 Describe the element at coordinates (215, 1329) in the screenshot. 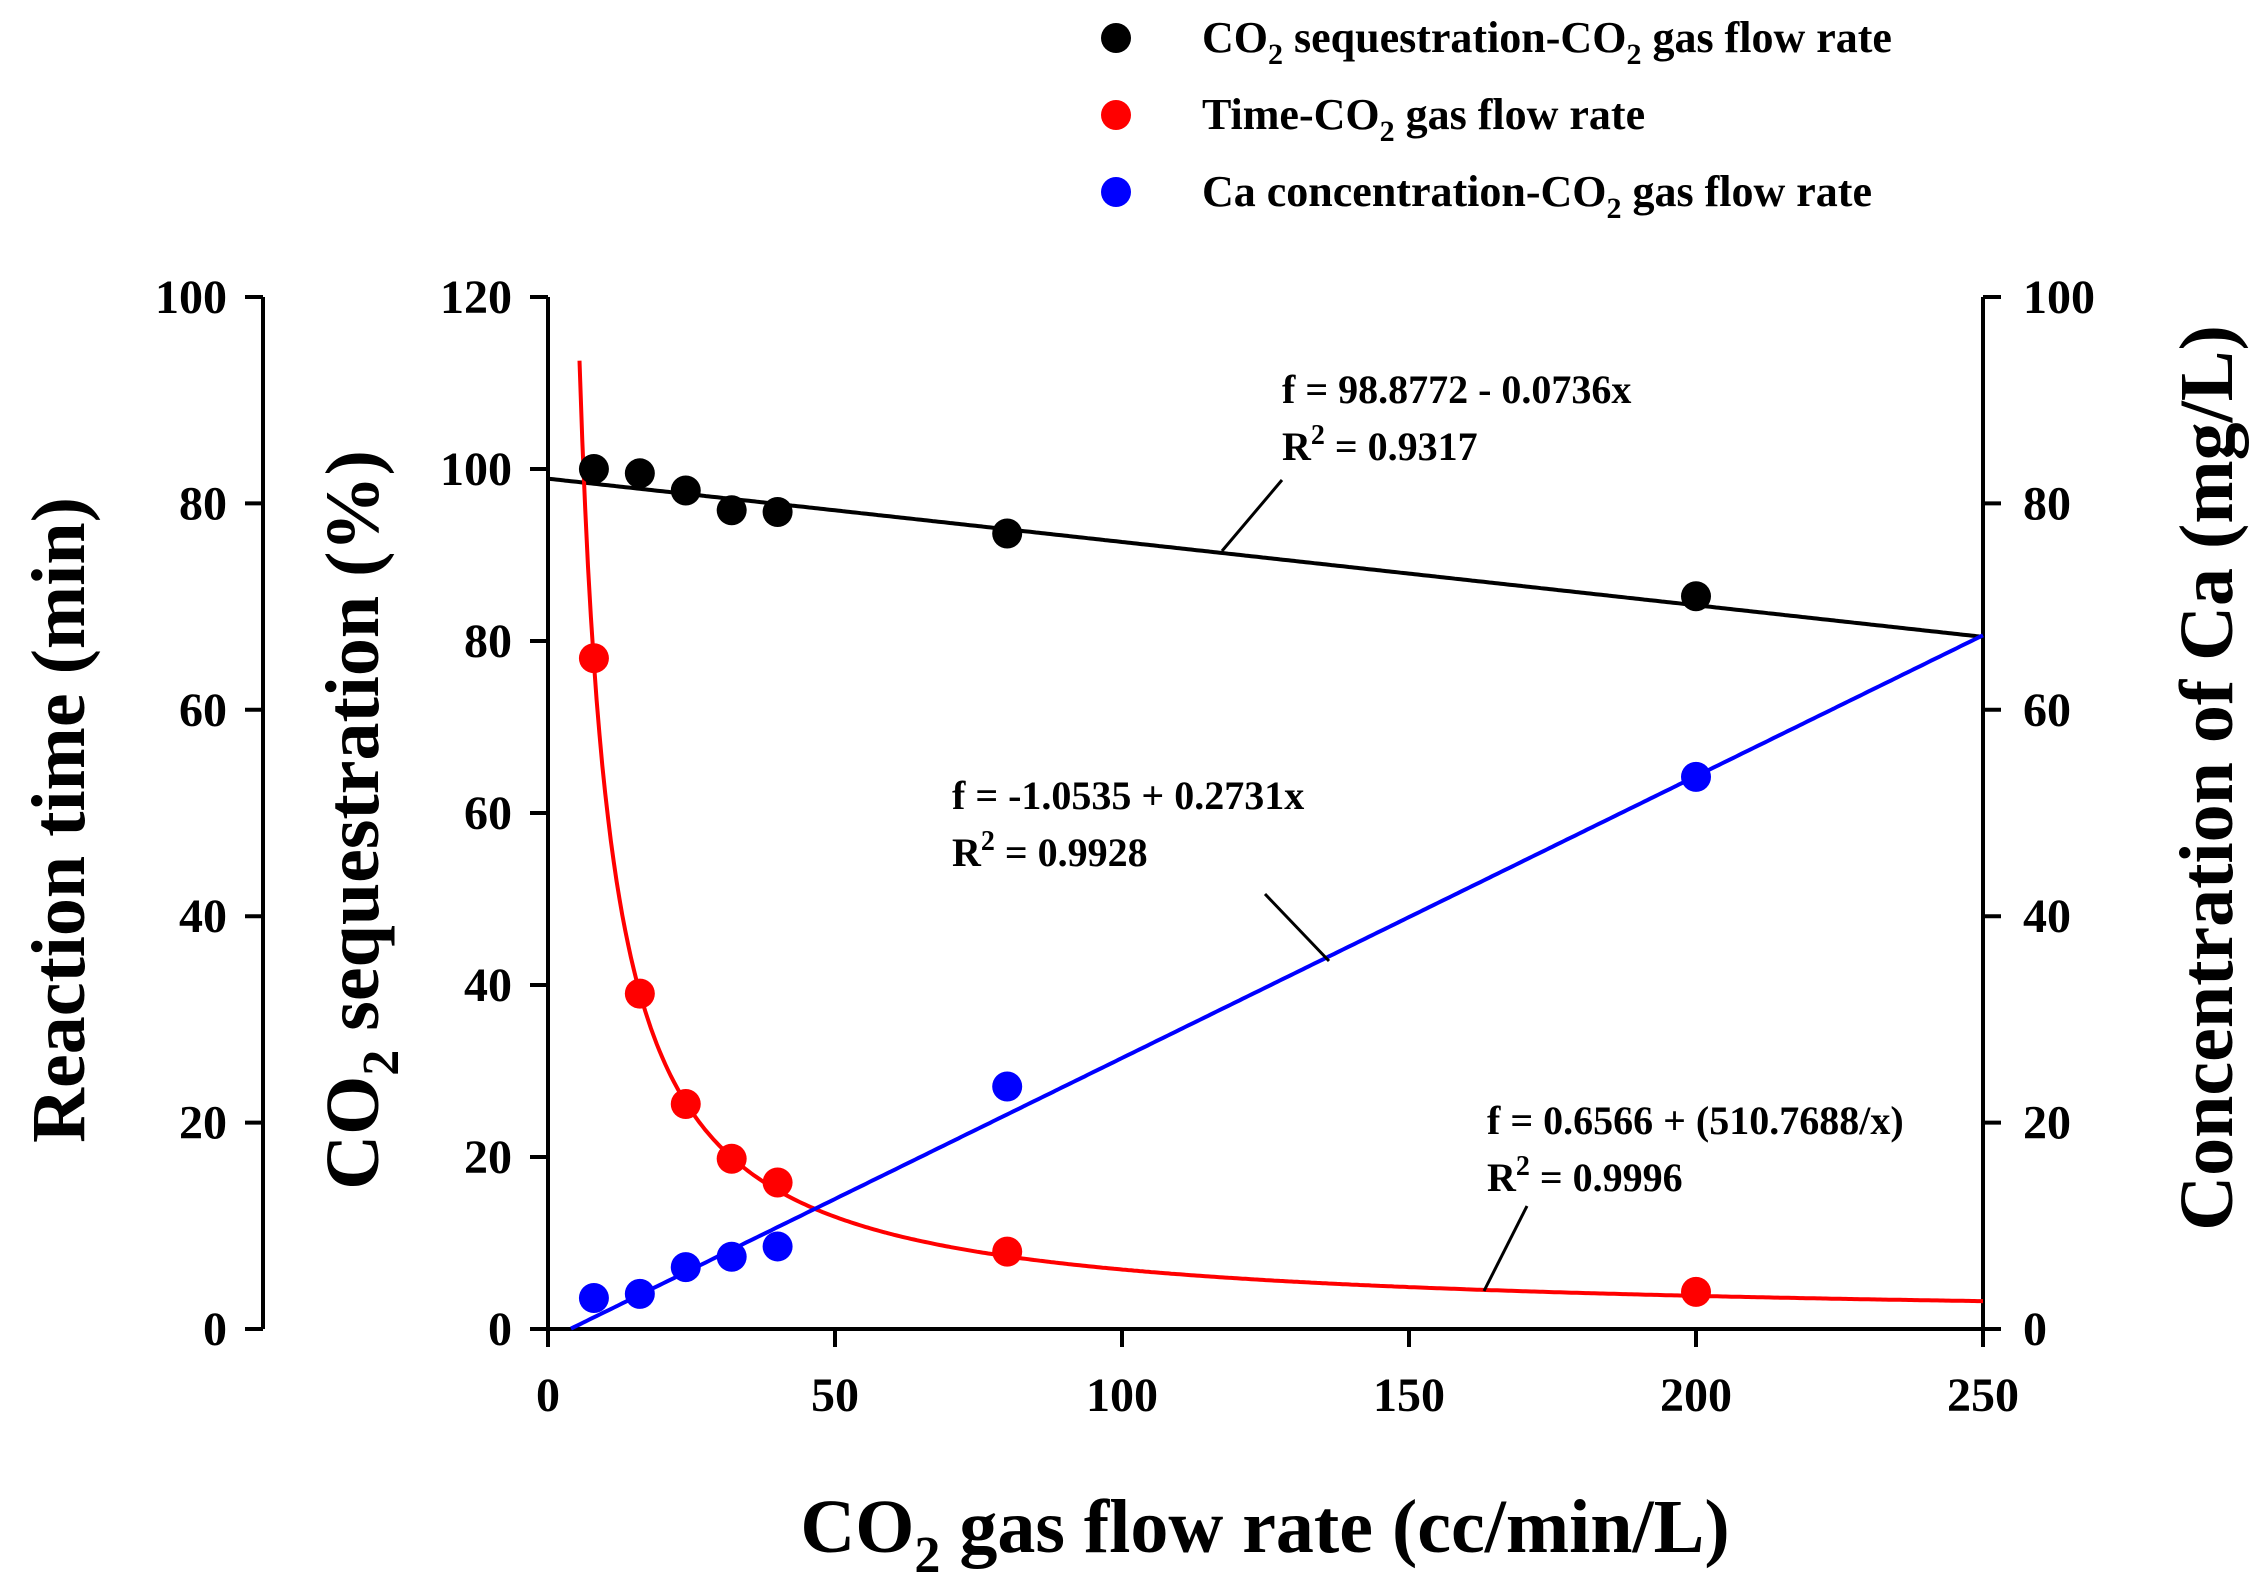

I see `time-tick-label: 0` at that location.